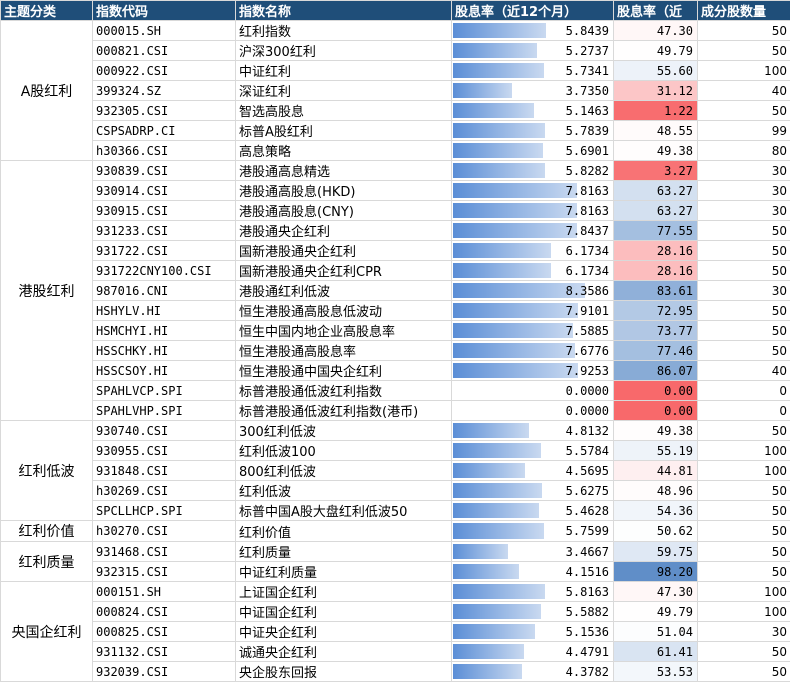 The width and height of the screenshot is (790, 682). I want to click on index-name: 恒生港股通中国央企红利, so click(344, 371).